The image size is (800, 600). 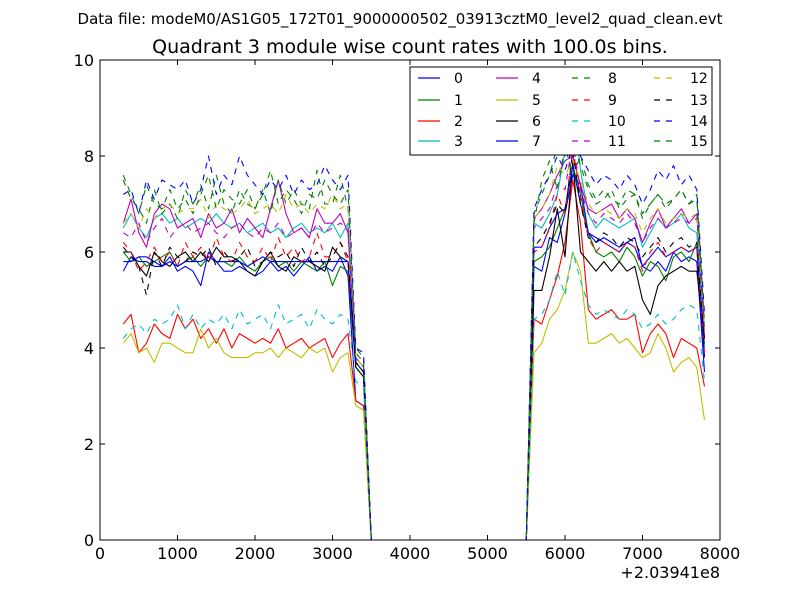 What do you see at coordinates (561, 111) in the screenshot?
I see `legend-frame` at bounding box center [561, 111].